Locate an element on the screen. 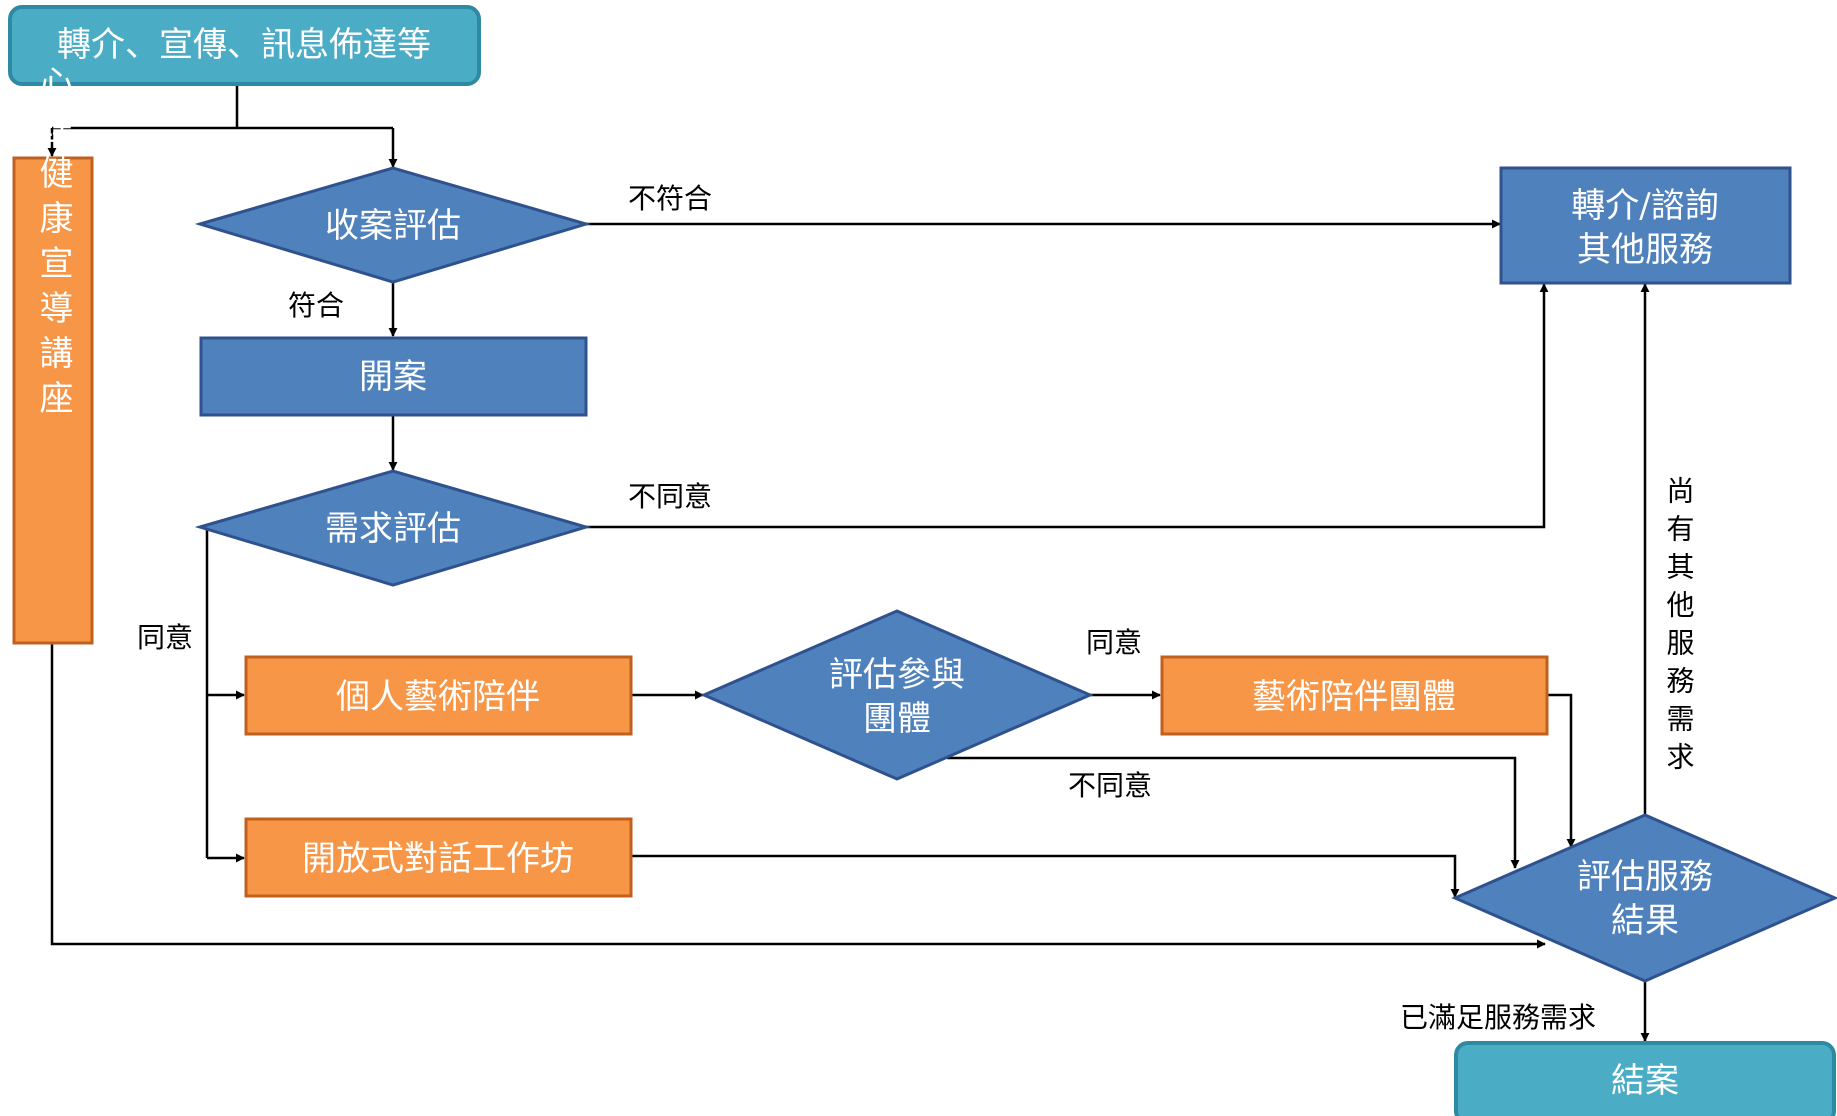 The height and width of the screenshot is (1116, 1837). node-assess-group-label-1: 評估參與 is located at coordinates (897, 675).